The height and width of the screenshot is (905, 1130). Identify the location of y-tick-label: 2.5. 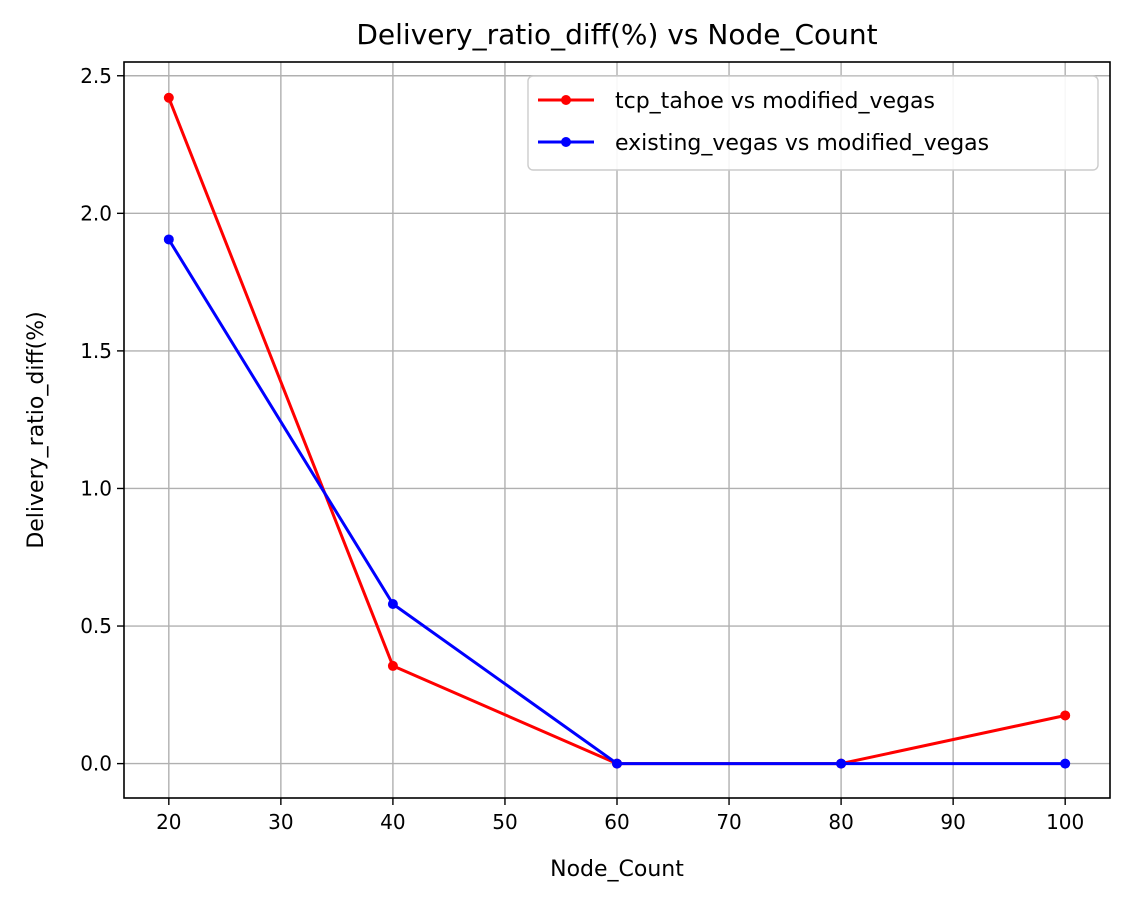
(96, 76).